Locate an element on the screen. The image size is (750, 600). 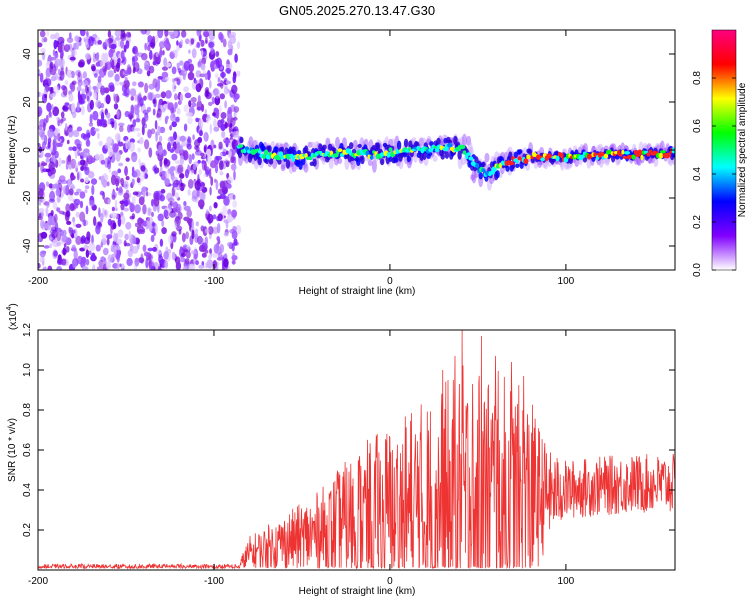
snr-x-tick-label: 0 is located at coordinates (390, 581).